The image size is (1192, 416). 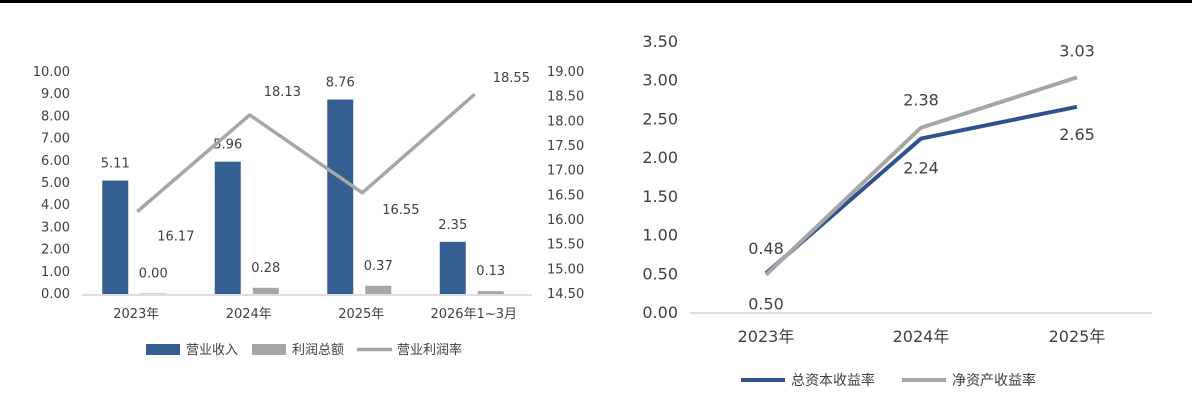 What do you see at coordinates (163, 349) in the screenshot?
I see `legend-swatch-revenue` at bounding box center [163, 349].